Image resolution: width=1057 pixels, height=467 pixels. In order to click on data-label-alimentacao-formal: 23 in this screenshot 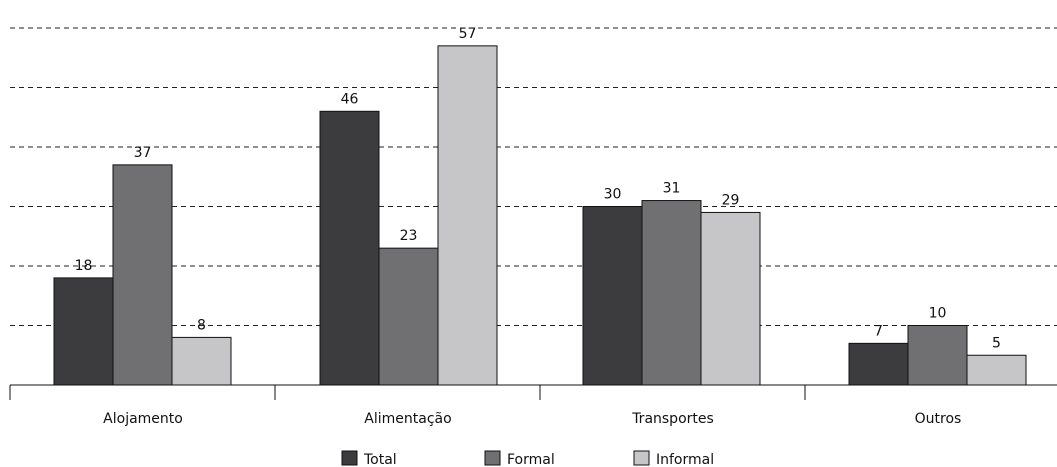, I will do `click(409, 236)`.